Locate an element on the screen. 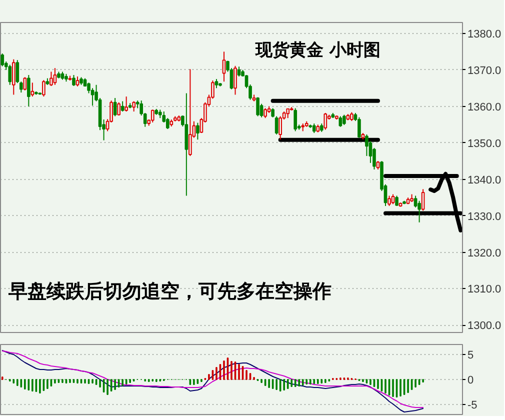 This screenshot has width=505, height=420. y-tick-label: 1320.0 is located at coordinates (485, 253).